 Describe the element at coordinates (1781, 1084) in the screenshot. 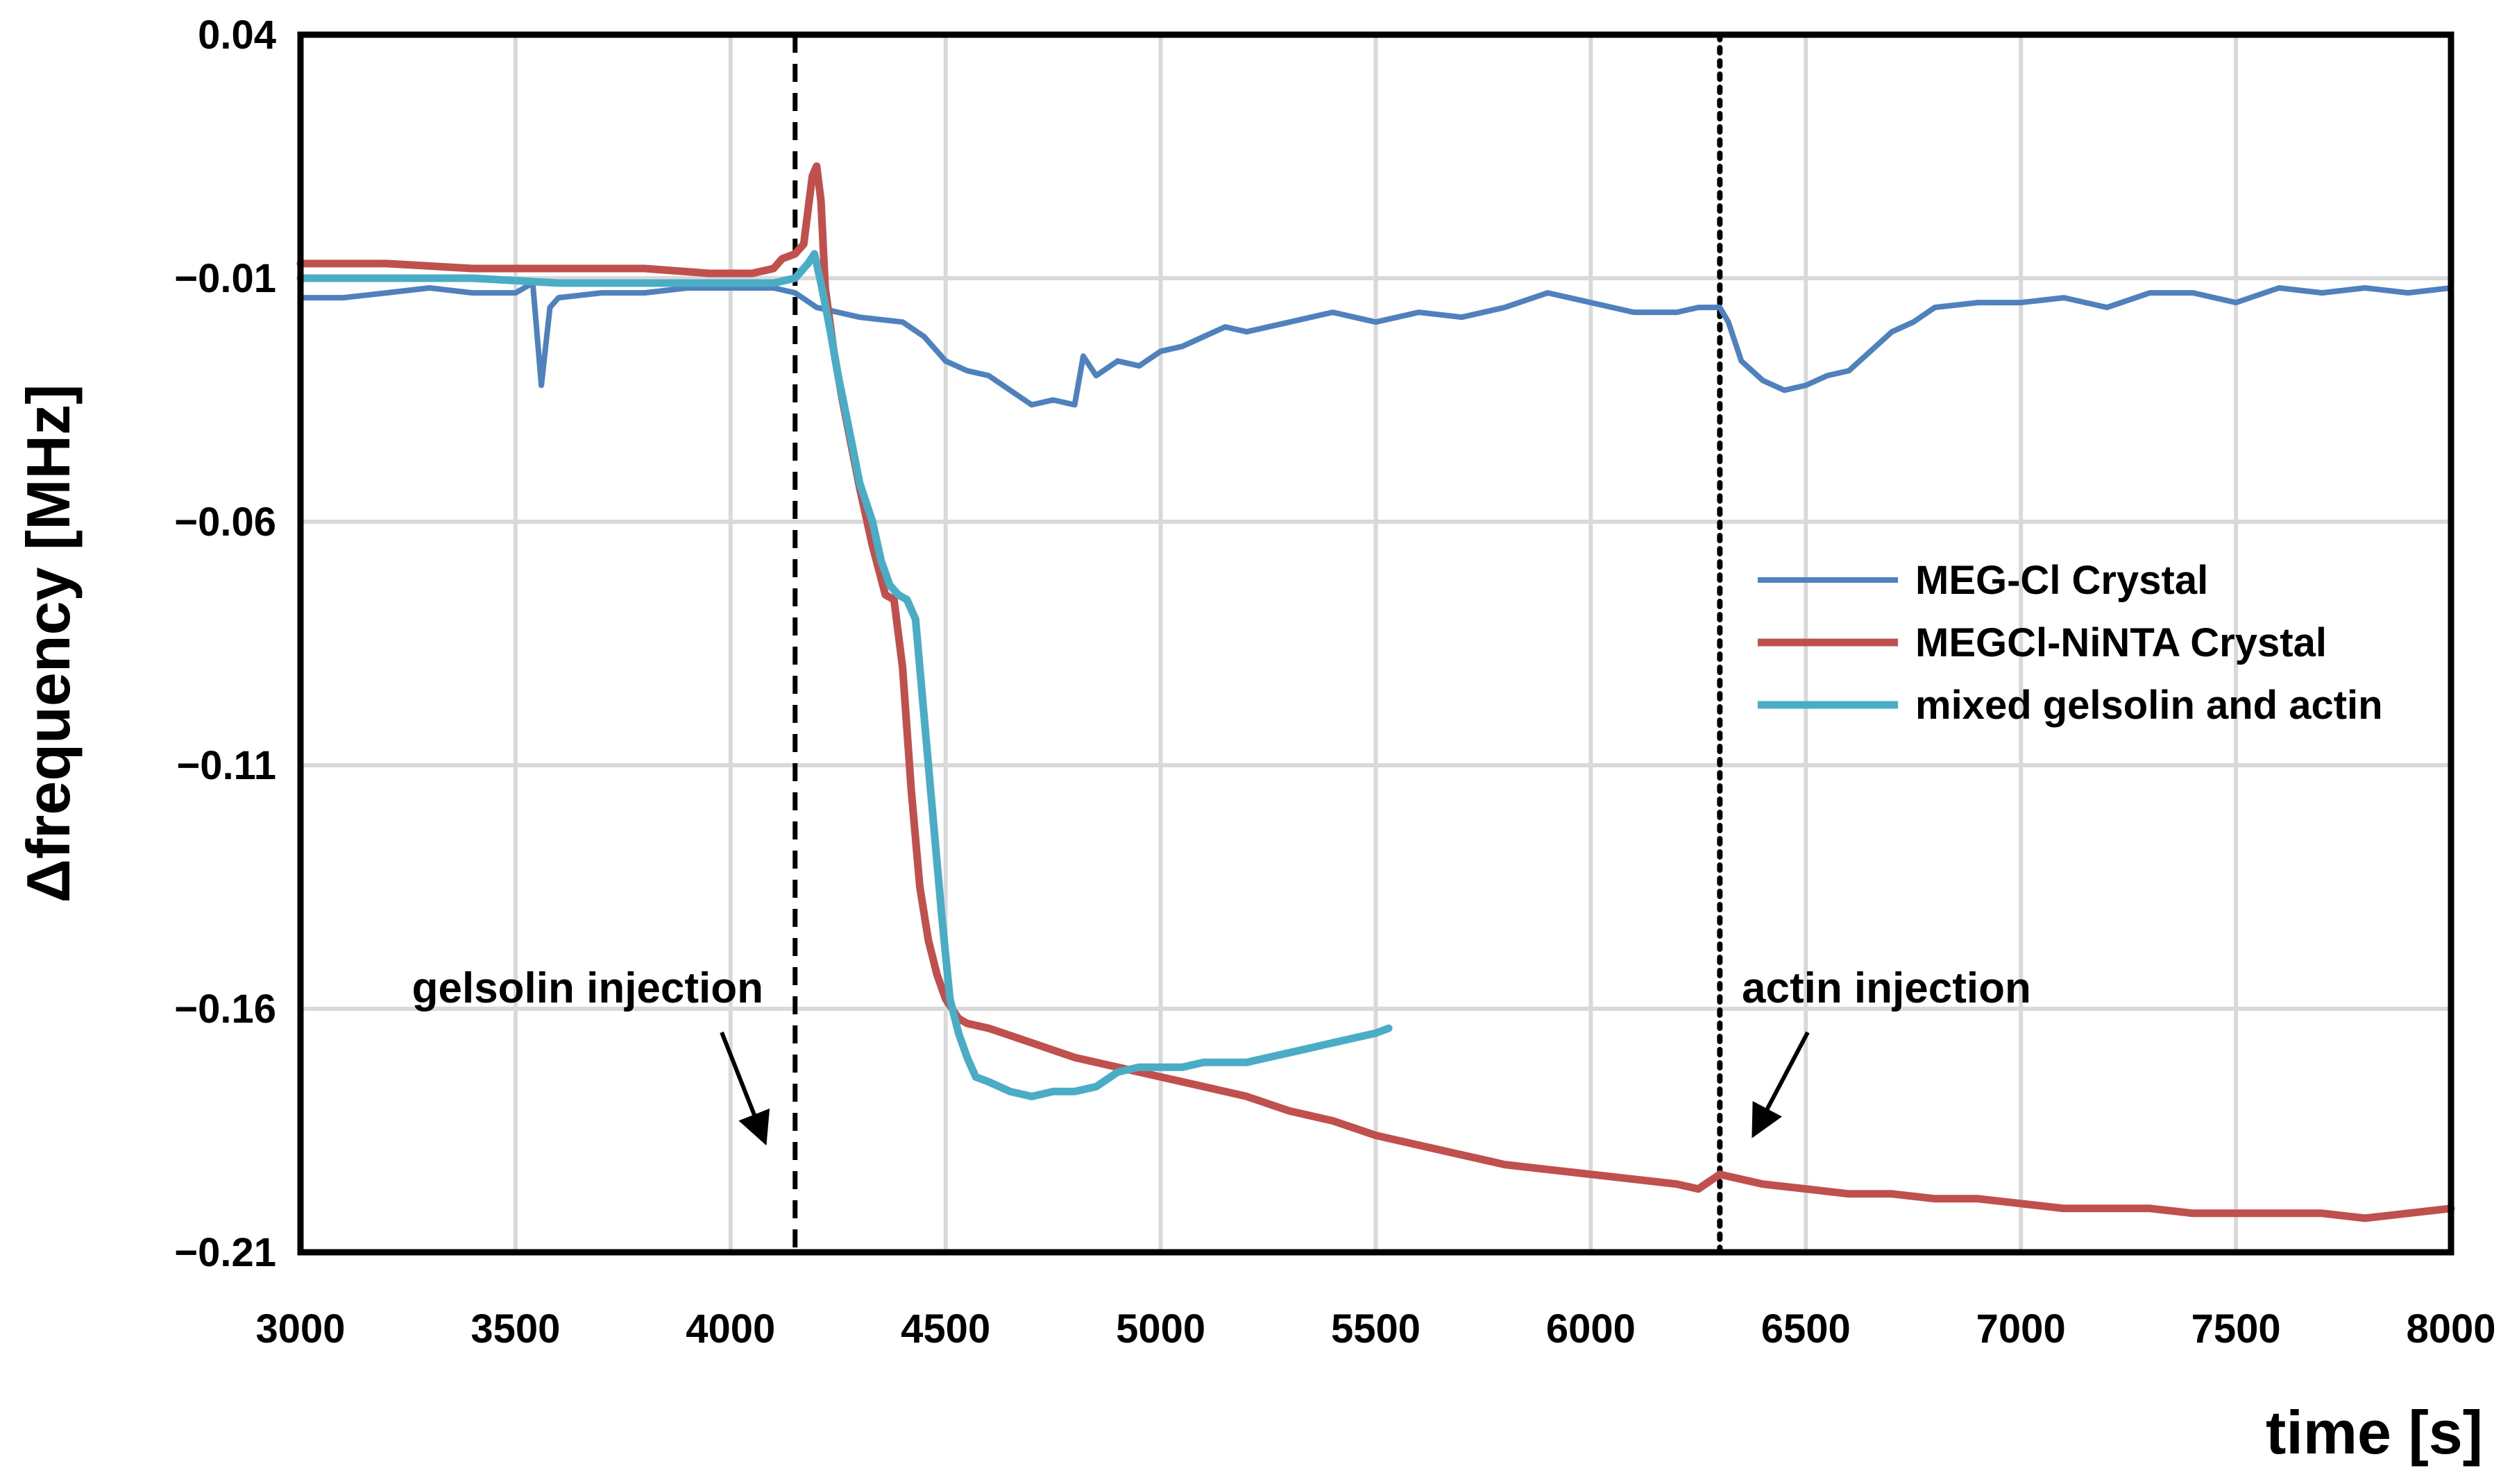

I see `annotation-actin-arrow` at that location.